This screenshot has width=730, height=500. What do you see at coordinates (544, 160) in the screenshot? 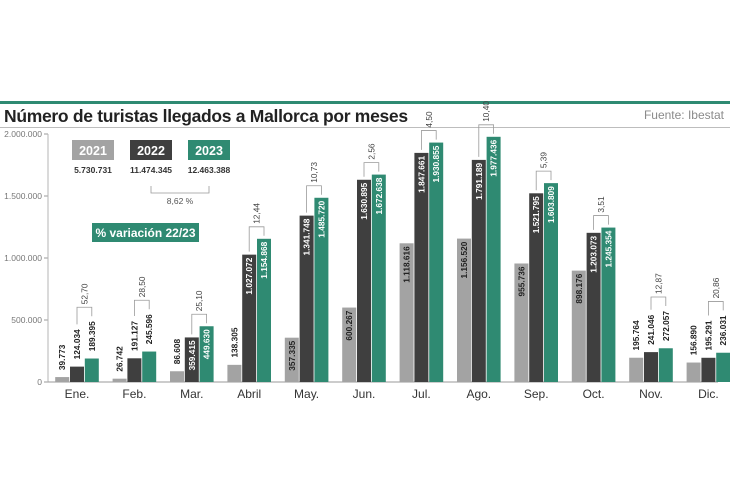
I see `variation-label: 5,39` at bounding box center [544, 160].